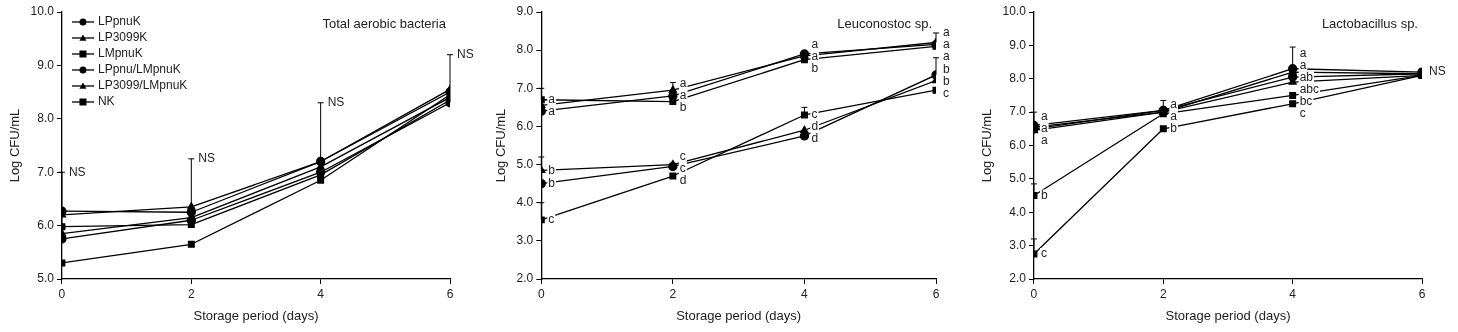 The width and height of the screenshot is (1458, 332). Describe the element at coordinates (384, 23) in the screenshot. I see `chart-title: Total aerobic bacteria` at that location.